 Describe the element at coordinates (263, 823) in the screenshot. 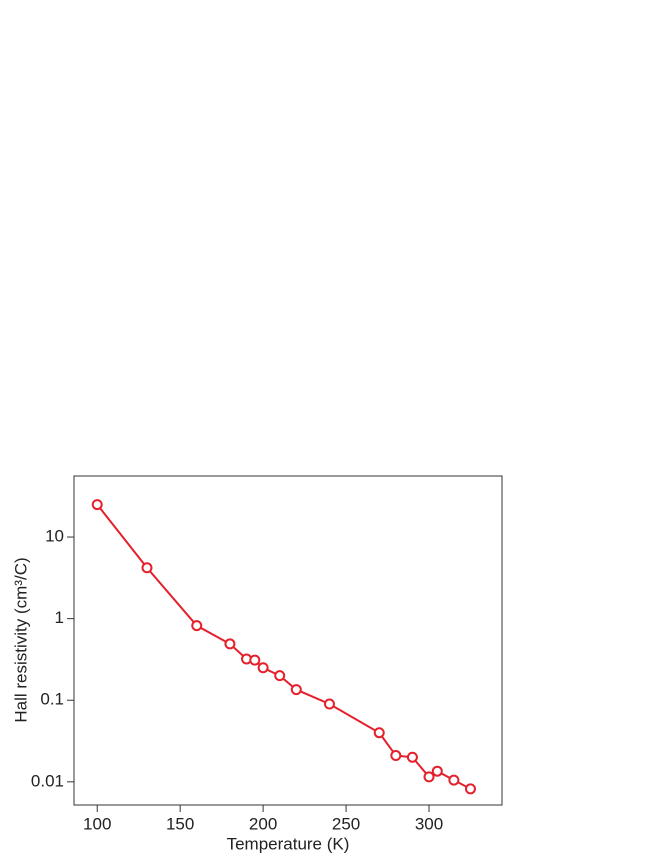

I see `x-tick-label: 200` at that location.